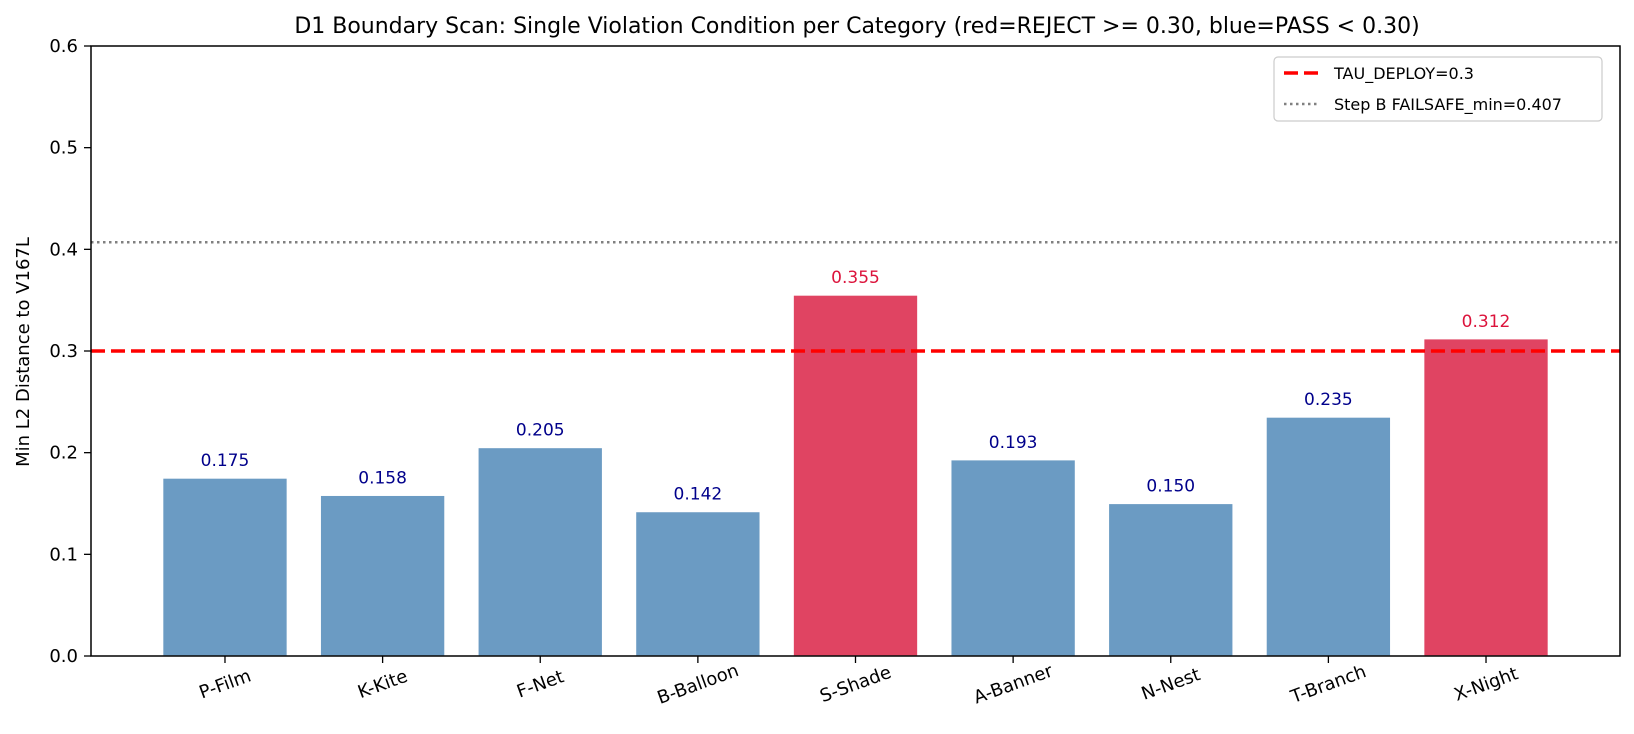  What do you see at coordinates (1170, 487) in the screenshot?
I see `bar-value-label: 0.150` at bounding box center [1170, 487].